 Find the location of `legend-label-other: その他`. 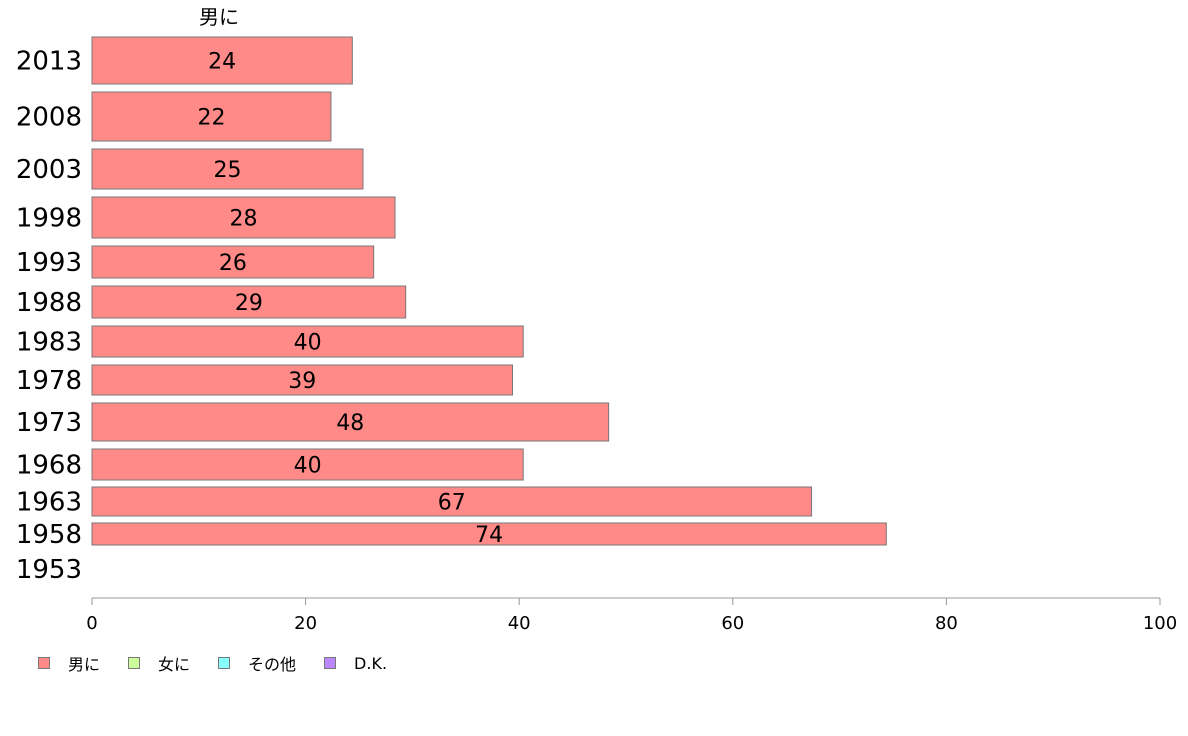

legend-label-other: その他 is located at coordinates (272, 664).